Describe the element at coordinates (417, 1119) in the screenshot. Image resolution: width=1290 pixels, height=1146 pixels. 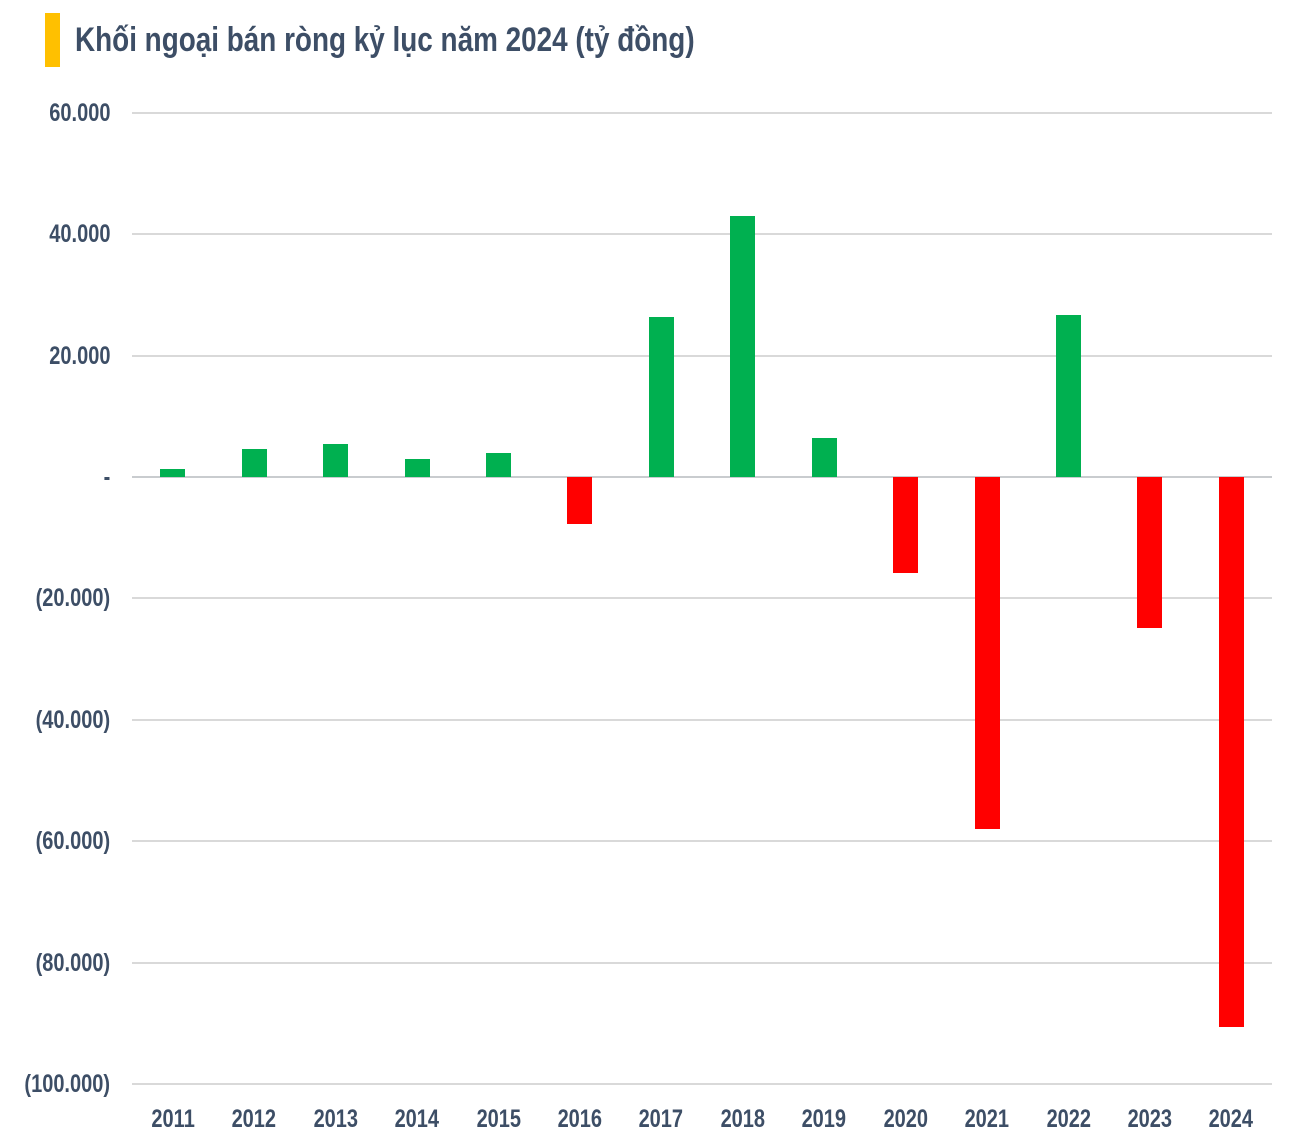
I see `x-axis-label-2014: 2014` at that location.